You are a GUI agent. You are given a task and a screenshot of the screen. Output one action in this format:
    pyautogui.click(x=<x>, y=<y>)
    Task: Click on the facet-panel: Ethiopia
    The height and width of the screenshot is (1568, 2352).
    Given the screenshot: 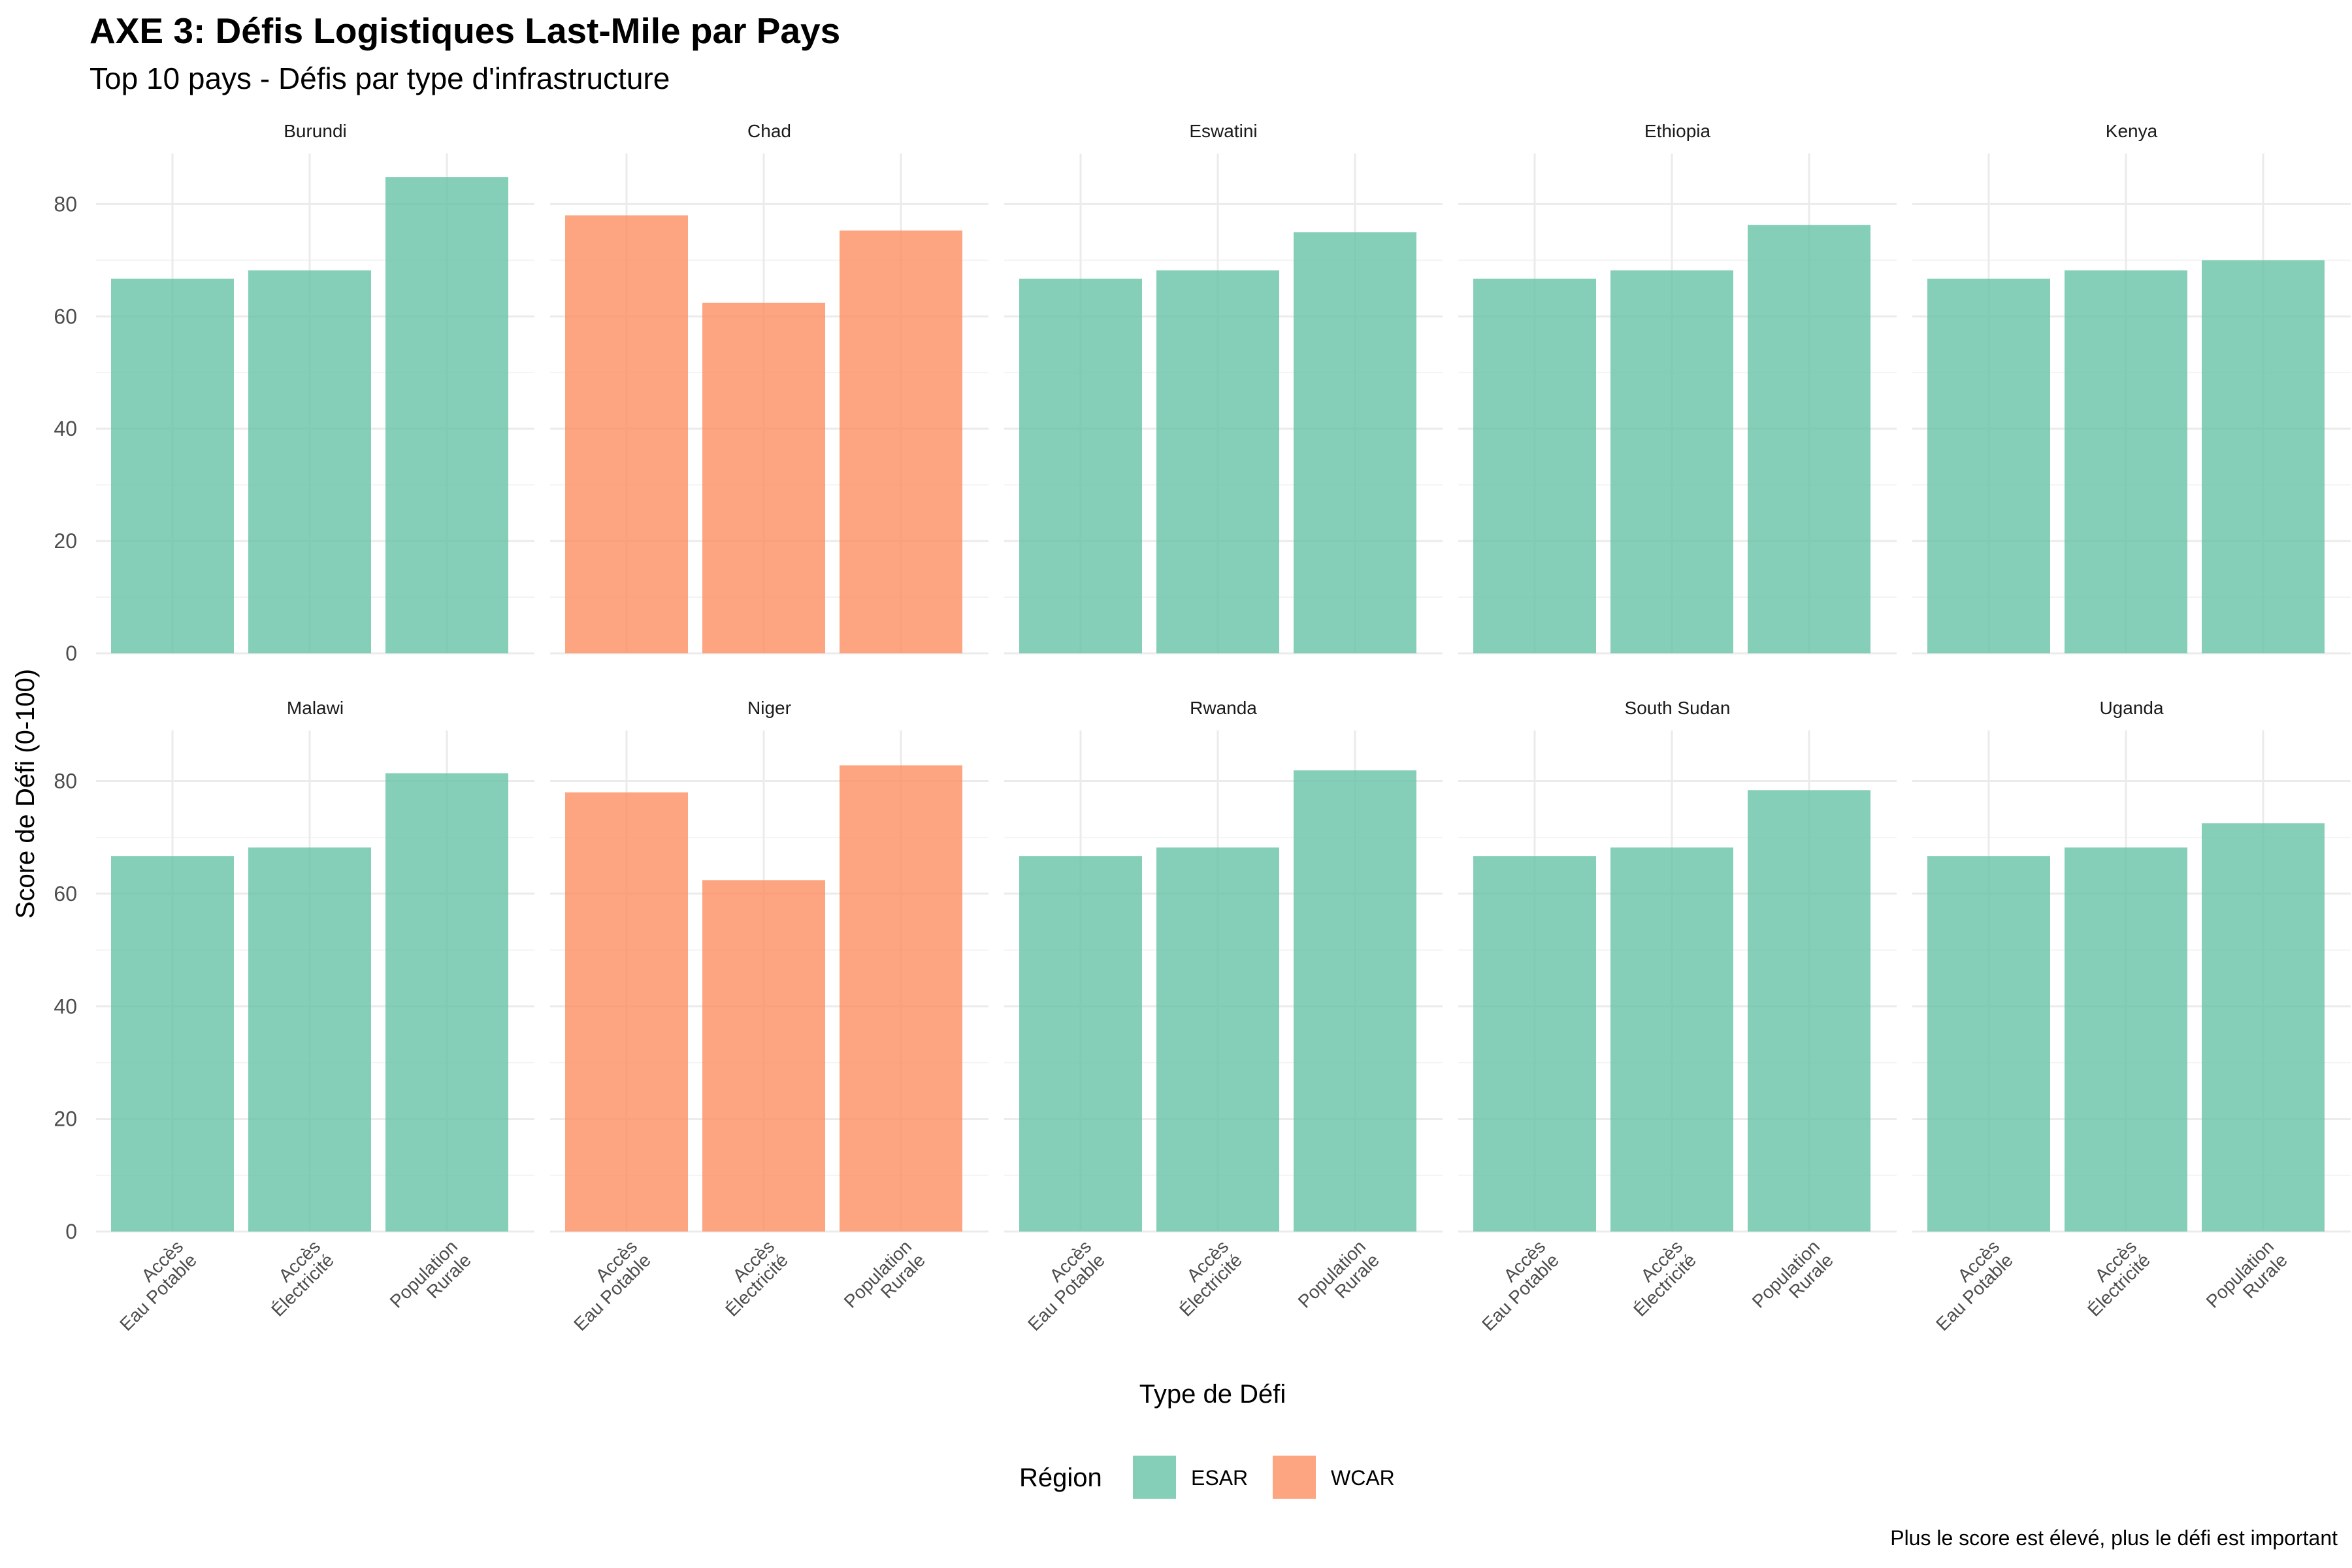 What is the action you would take?
    pyautogui.click(x=1677, y=388)
    